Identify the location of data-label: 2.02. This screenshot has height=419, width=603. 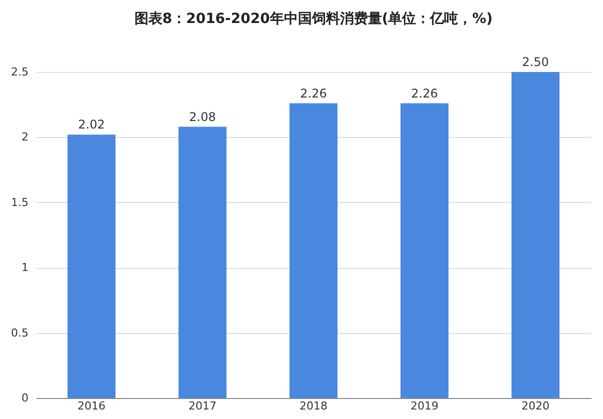
(91, 125).